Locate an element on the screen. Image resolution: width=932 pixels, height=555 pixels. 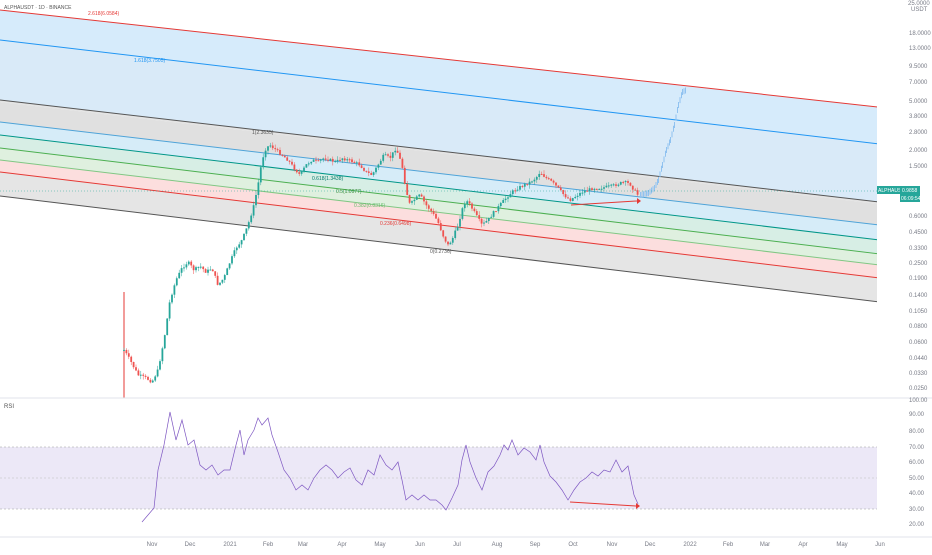
divergence-arrow-rsi is located at coordinates (604, 505).